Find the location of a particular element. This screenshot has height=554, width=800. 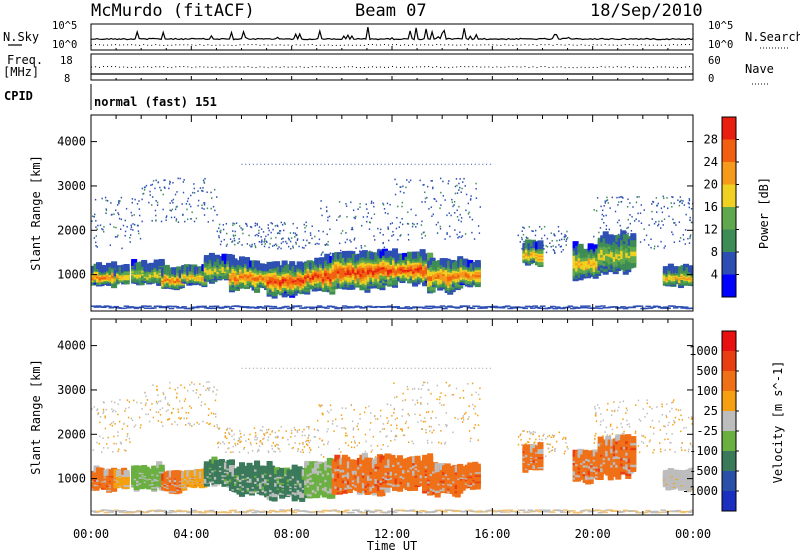

power-colorbar-tick-label: 20 is located at coordinates (711, 185).